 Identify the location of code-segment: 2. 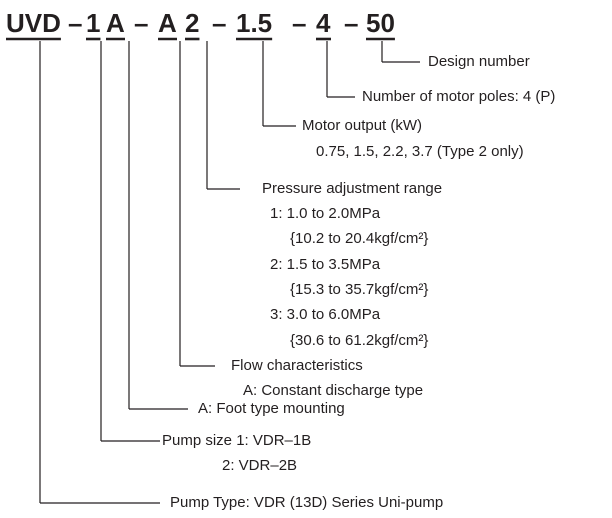
(192, 23).